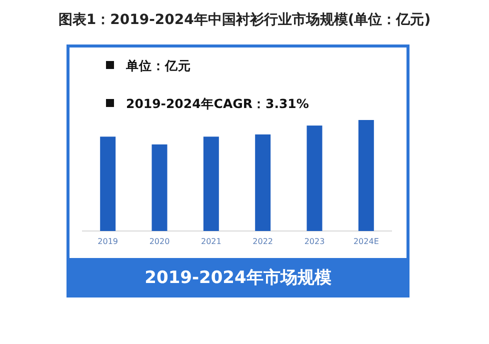 The image size is (489, 344). Describe the element at coordinates (158, 65) in the screenshot. I see `text: 单位：亿元` at that location.